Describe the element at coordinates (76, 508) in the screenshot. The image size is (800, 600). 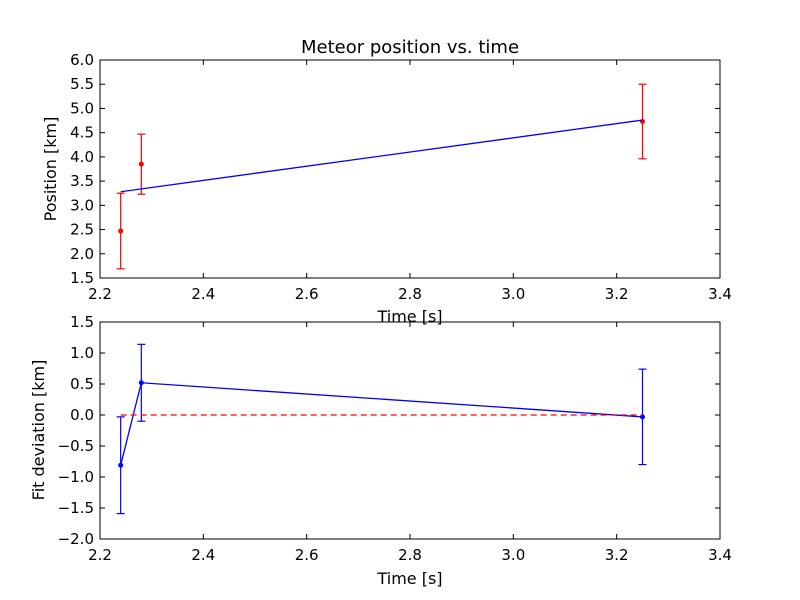
I see `y-tick-label: −1.5` at that location.